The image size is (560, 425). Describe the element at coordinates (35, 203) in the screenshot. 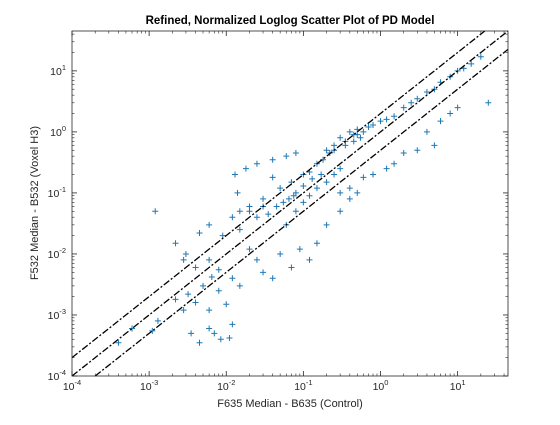

I see `y-axis-label: F532 Median - B532 (Voxel H3)` at that location.